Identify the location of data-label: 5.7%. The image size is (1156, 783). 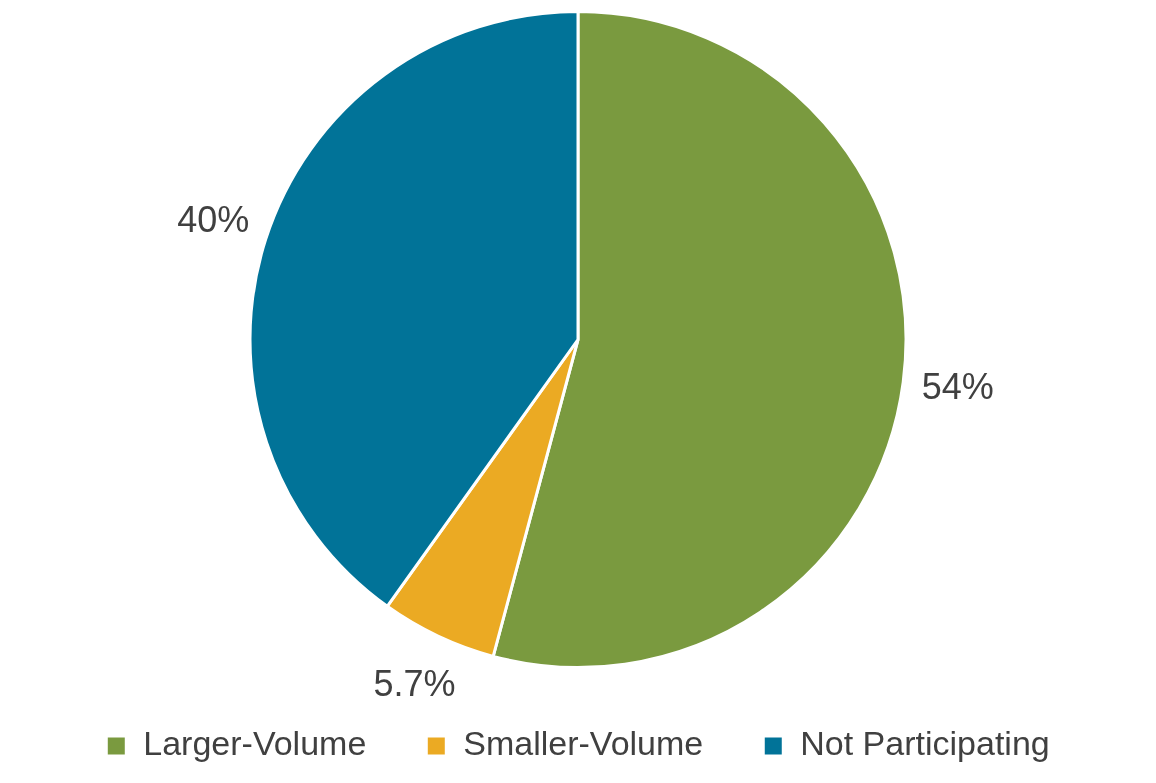
(414, 683).